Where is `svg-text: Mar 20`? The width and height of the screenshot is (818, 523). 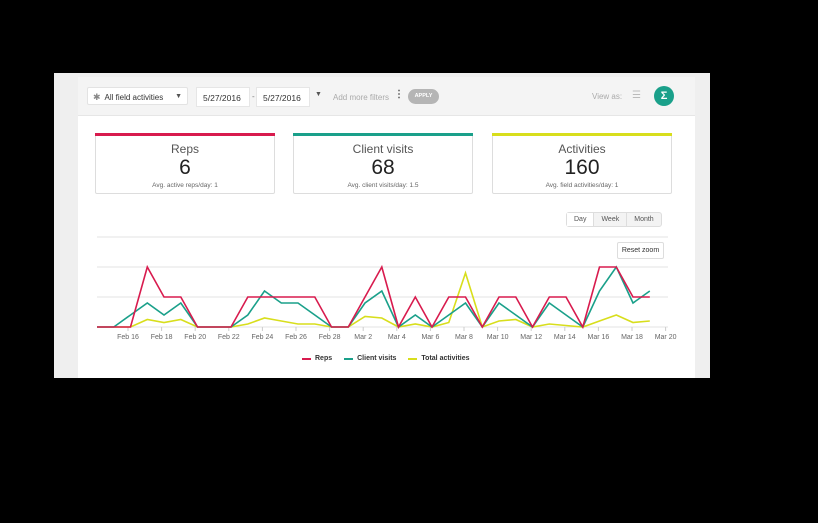
svg-text: Mar 20 is located at coordinates (666, 337).